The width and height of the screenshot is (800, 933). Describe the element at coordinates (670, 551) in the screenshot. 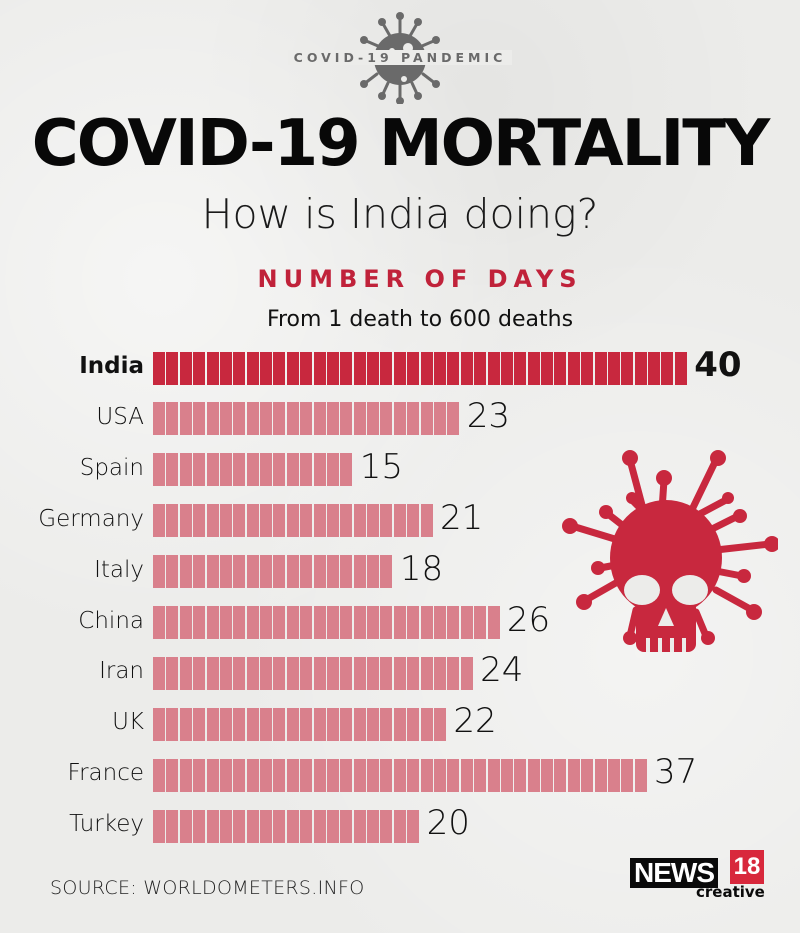

I see `virus-skull-icon` at that location.